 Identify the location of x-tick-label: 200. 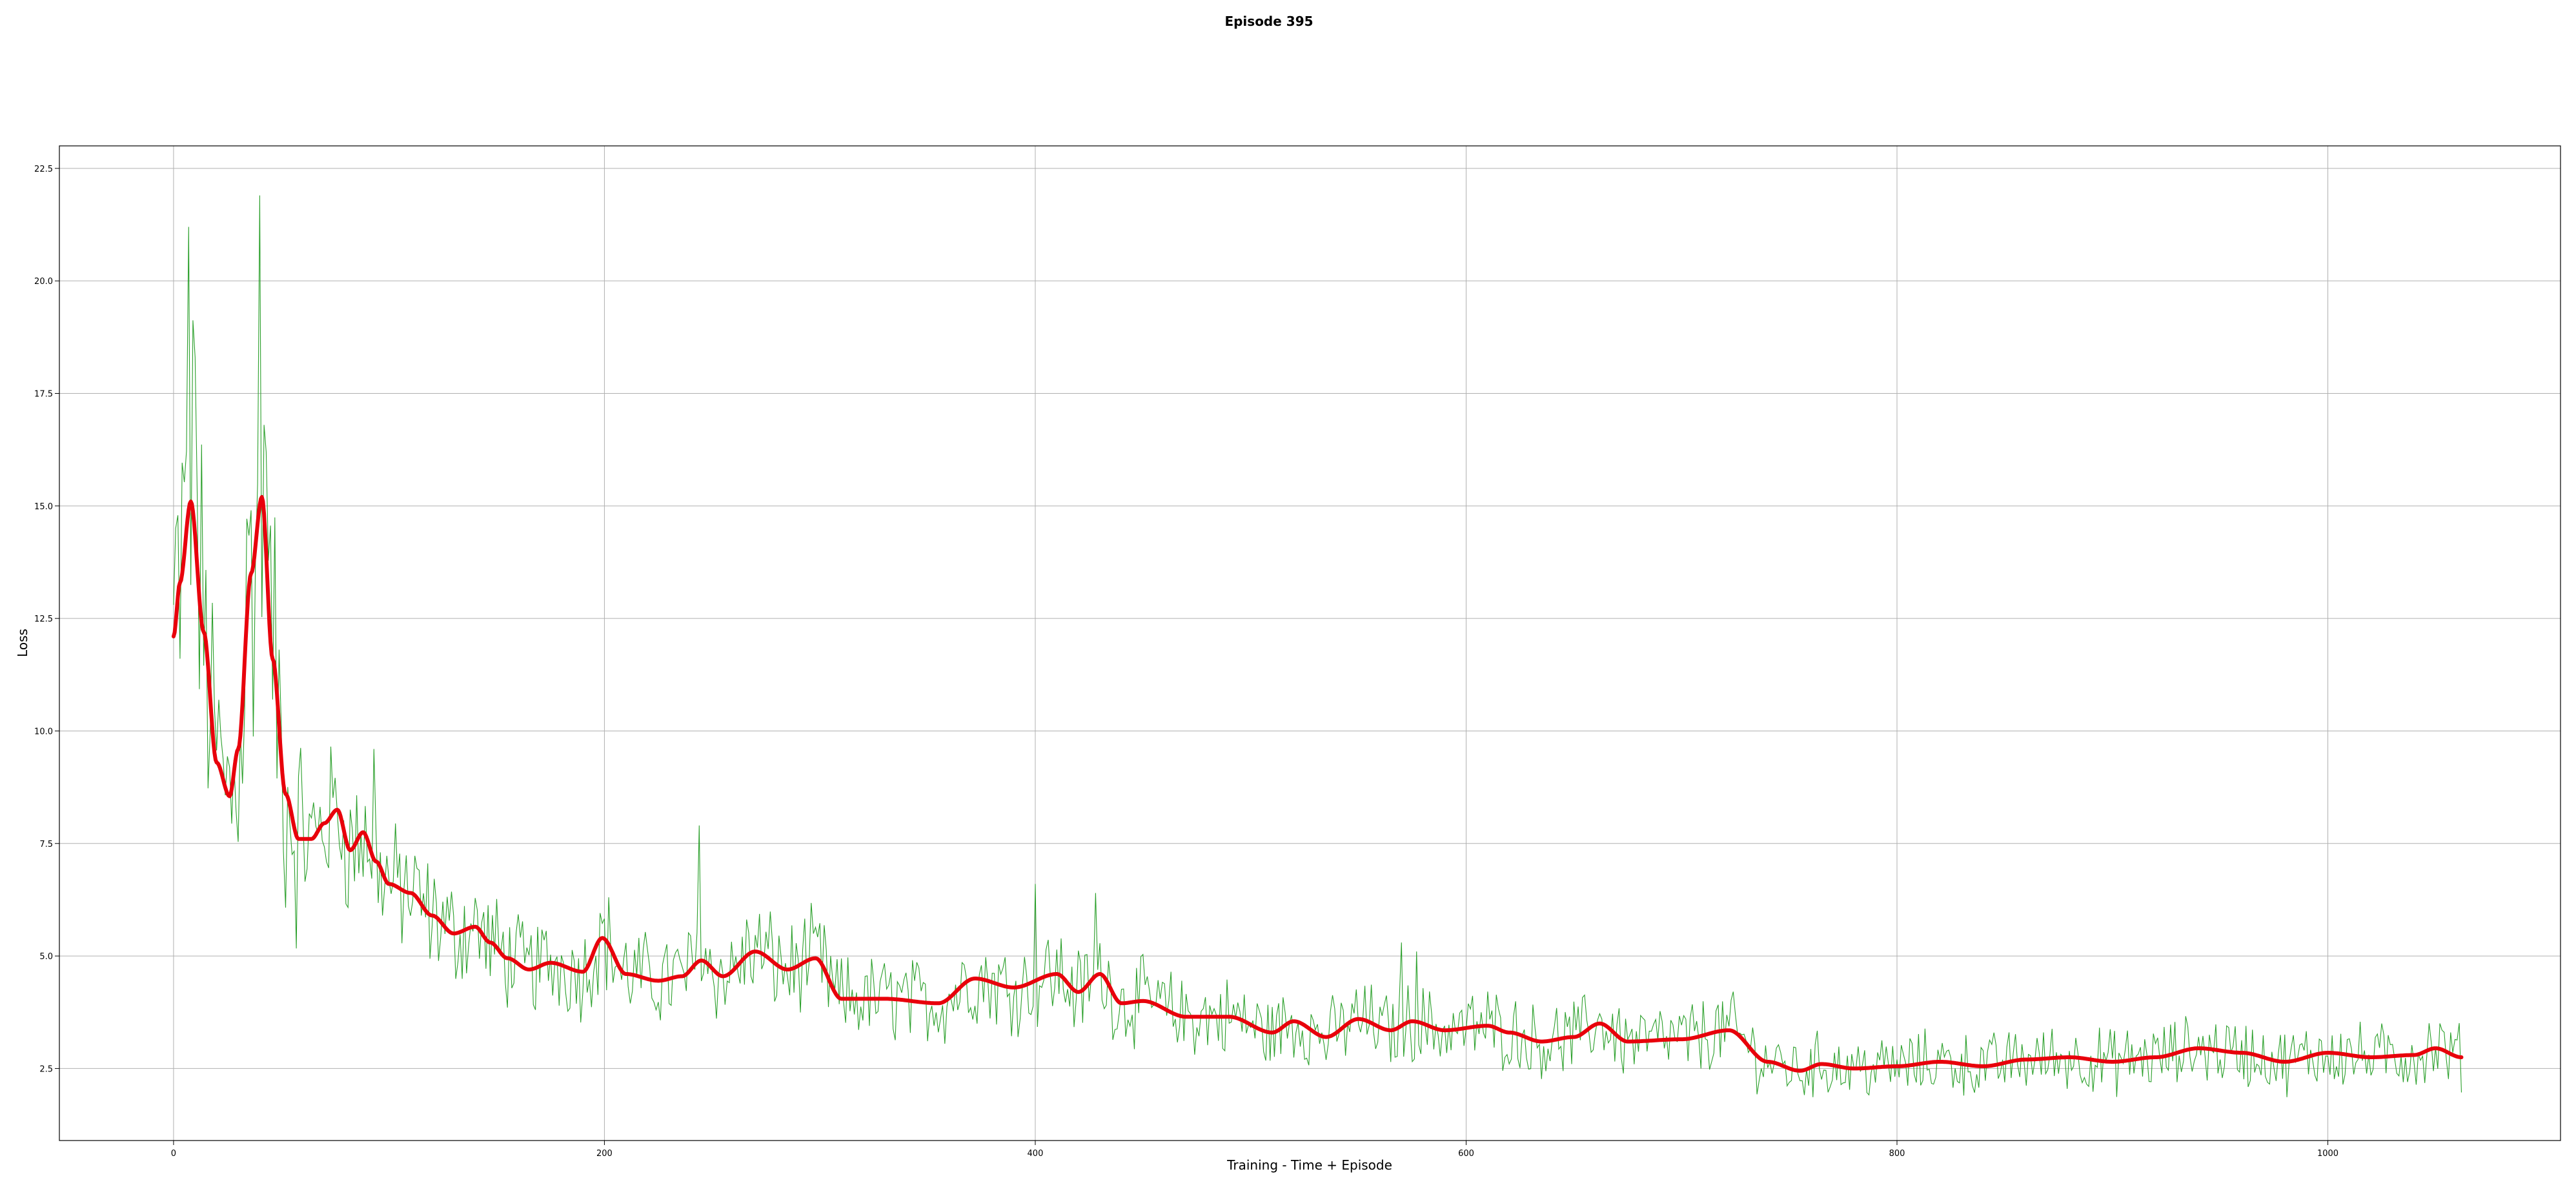
(604, 1154).